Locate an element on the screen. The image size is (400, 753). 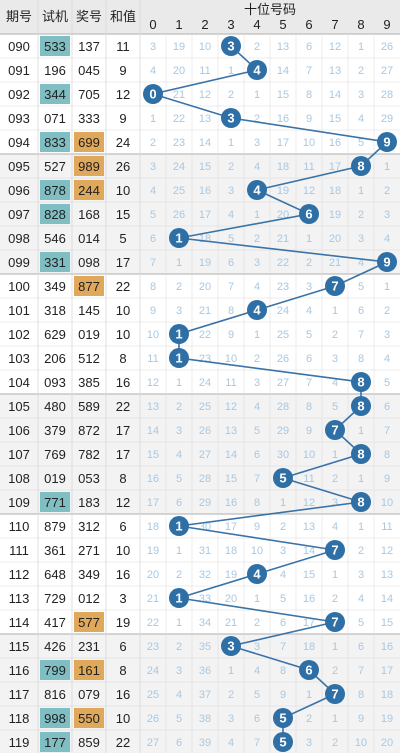
prize-highlight is located at coordinates (89, 166).